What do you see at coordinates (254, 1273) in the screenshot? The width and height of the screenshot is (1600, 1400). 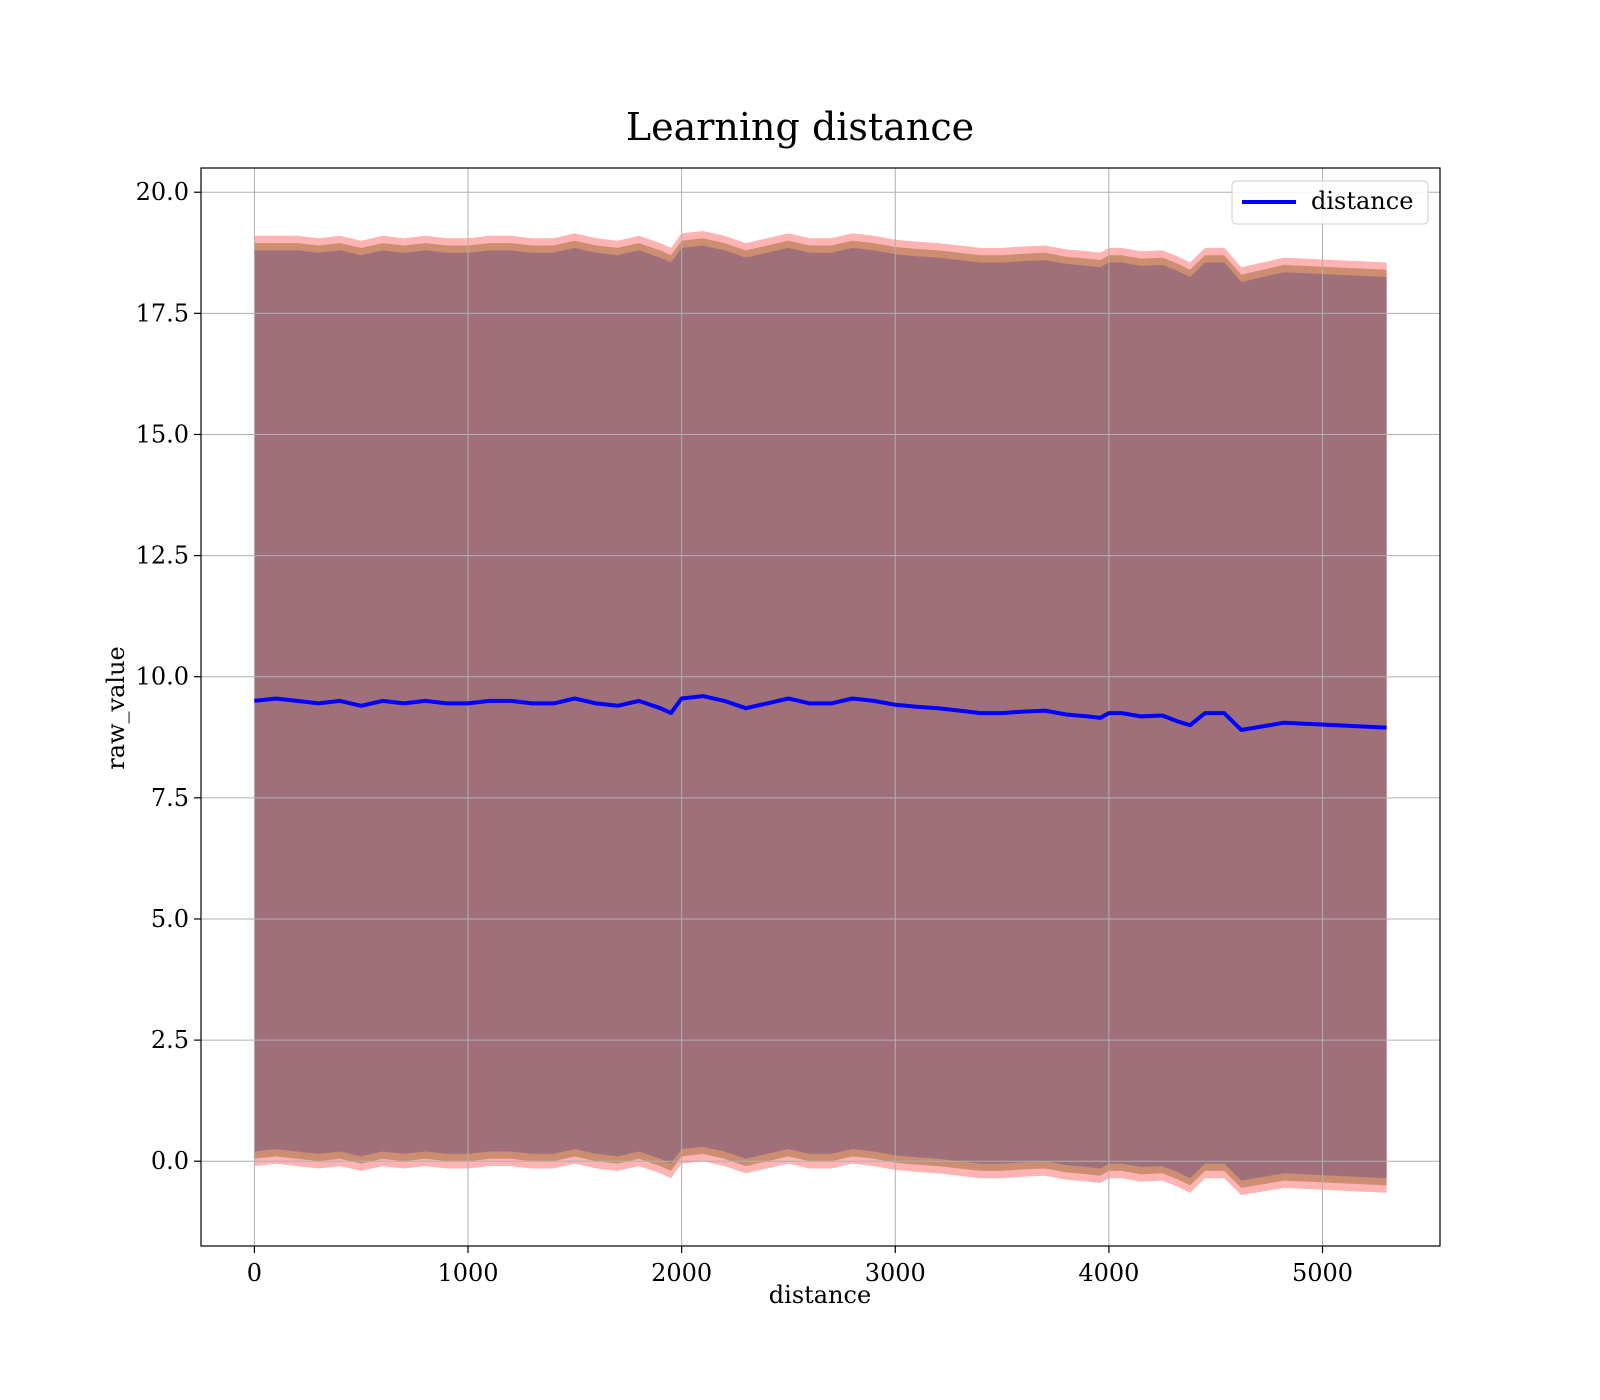 I see `x-tick-label: 0` at bounding box center [254, 1273].